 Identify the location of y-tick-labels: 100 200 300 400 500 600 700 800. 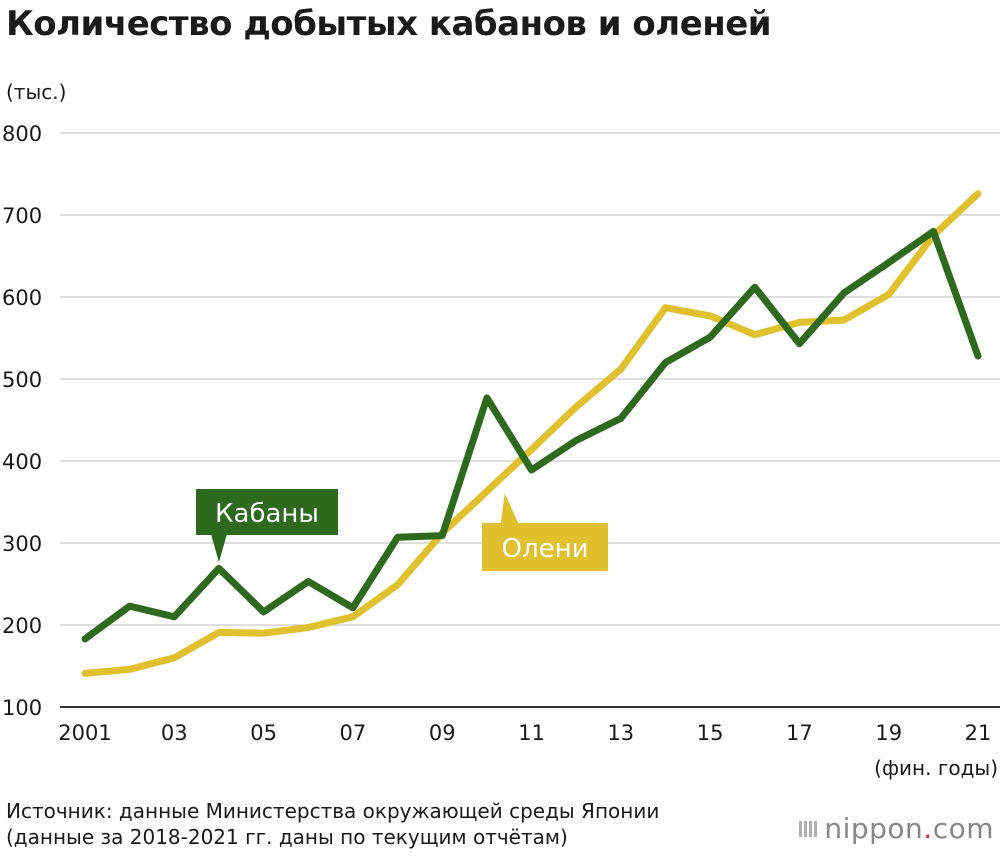
(22, 421).